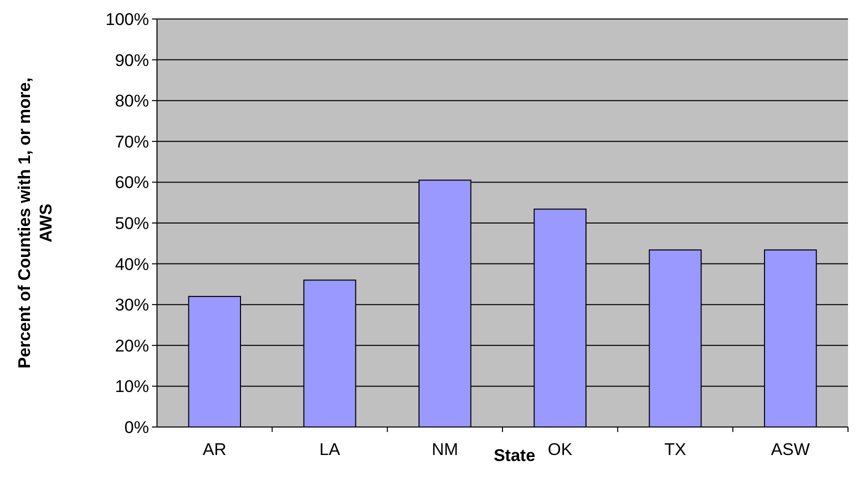  Describe the element at coordinates (131, 264) in the screenshot. I see `y-tick-label: 40%` at that location.